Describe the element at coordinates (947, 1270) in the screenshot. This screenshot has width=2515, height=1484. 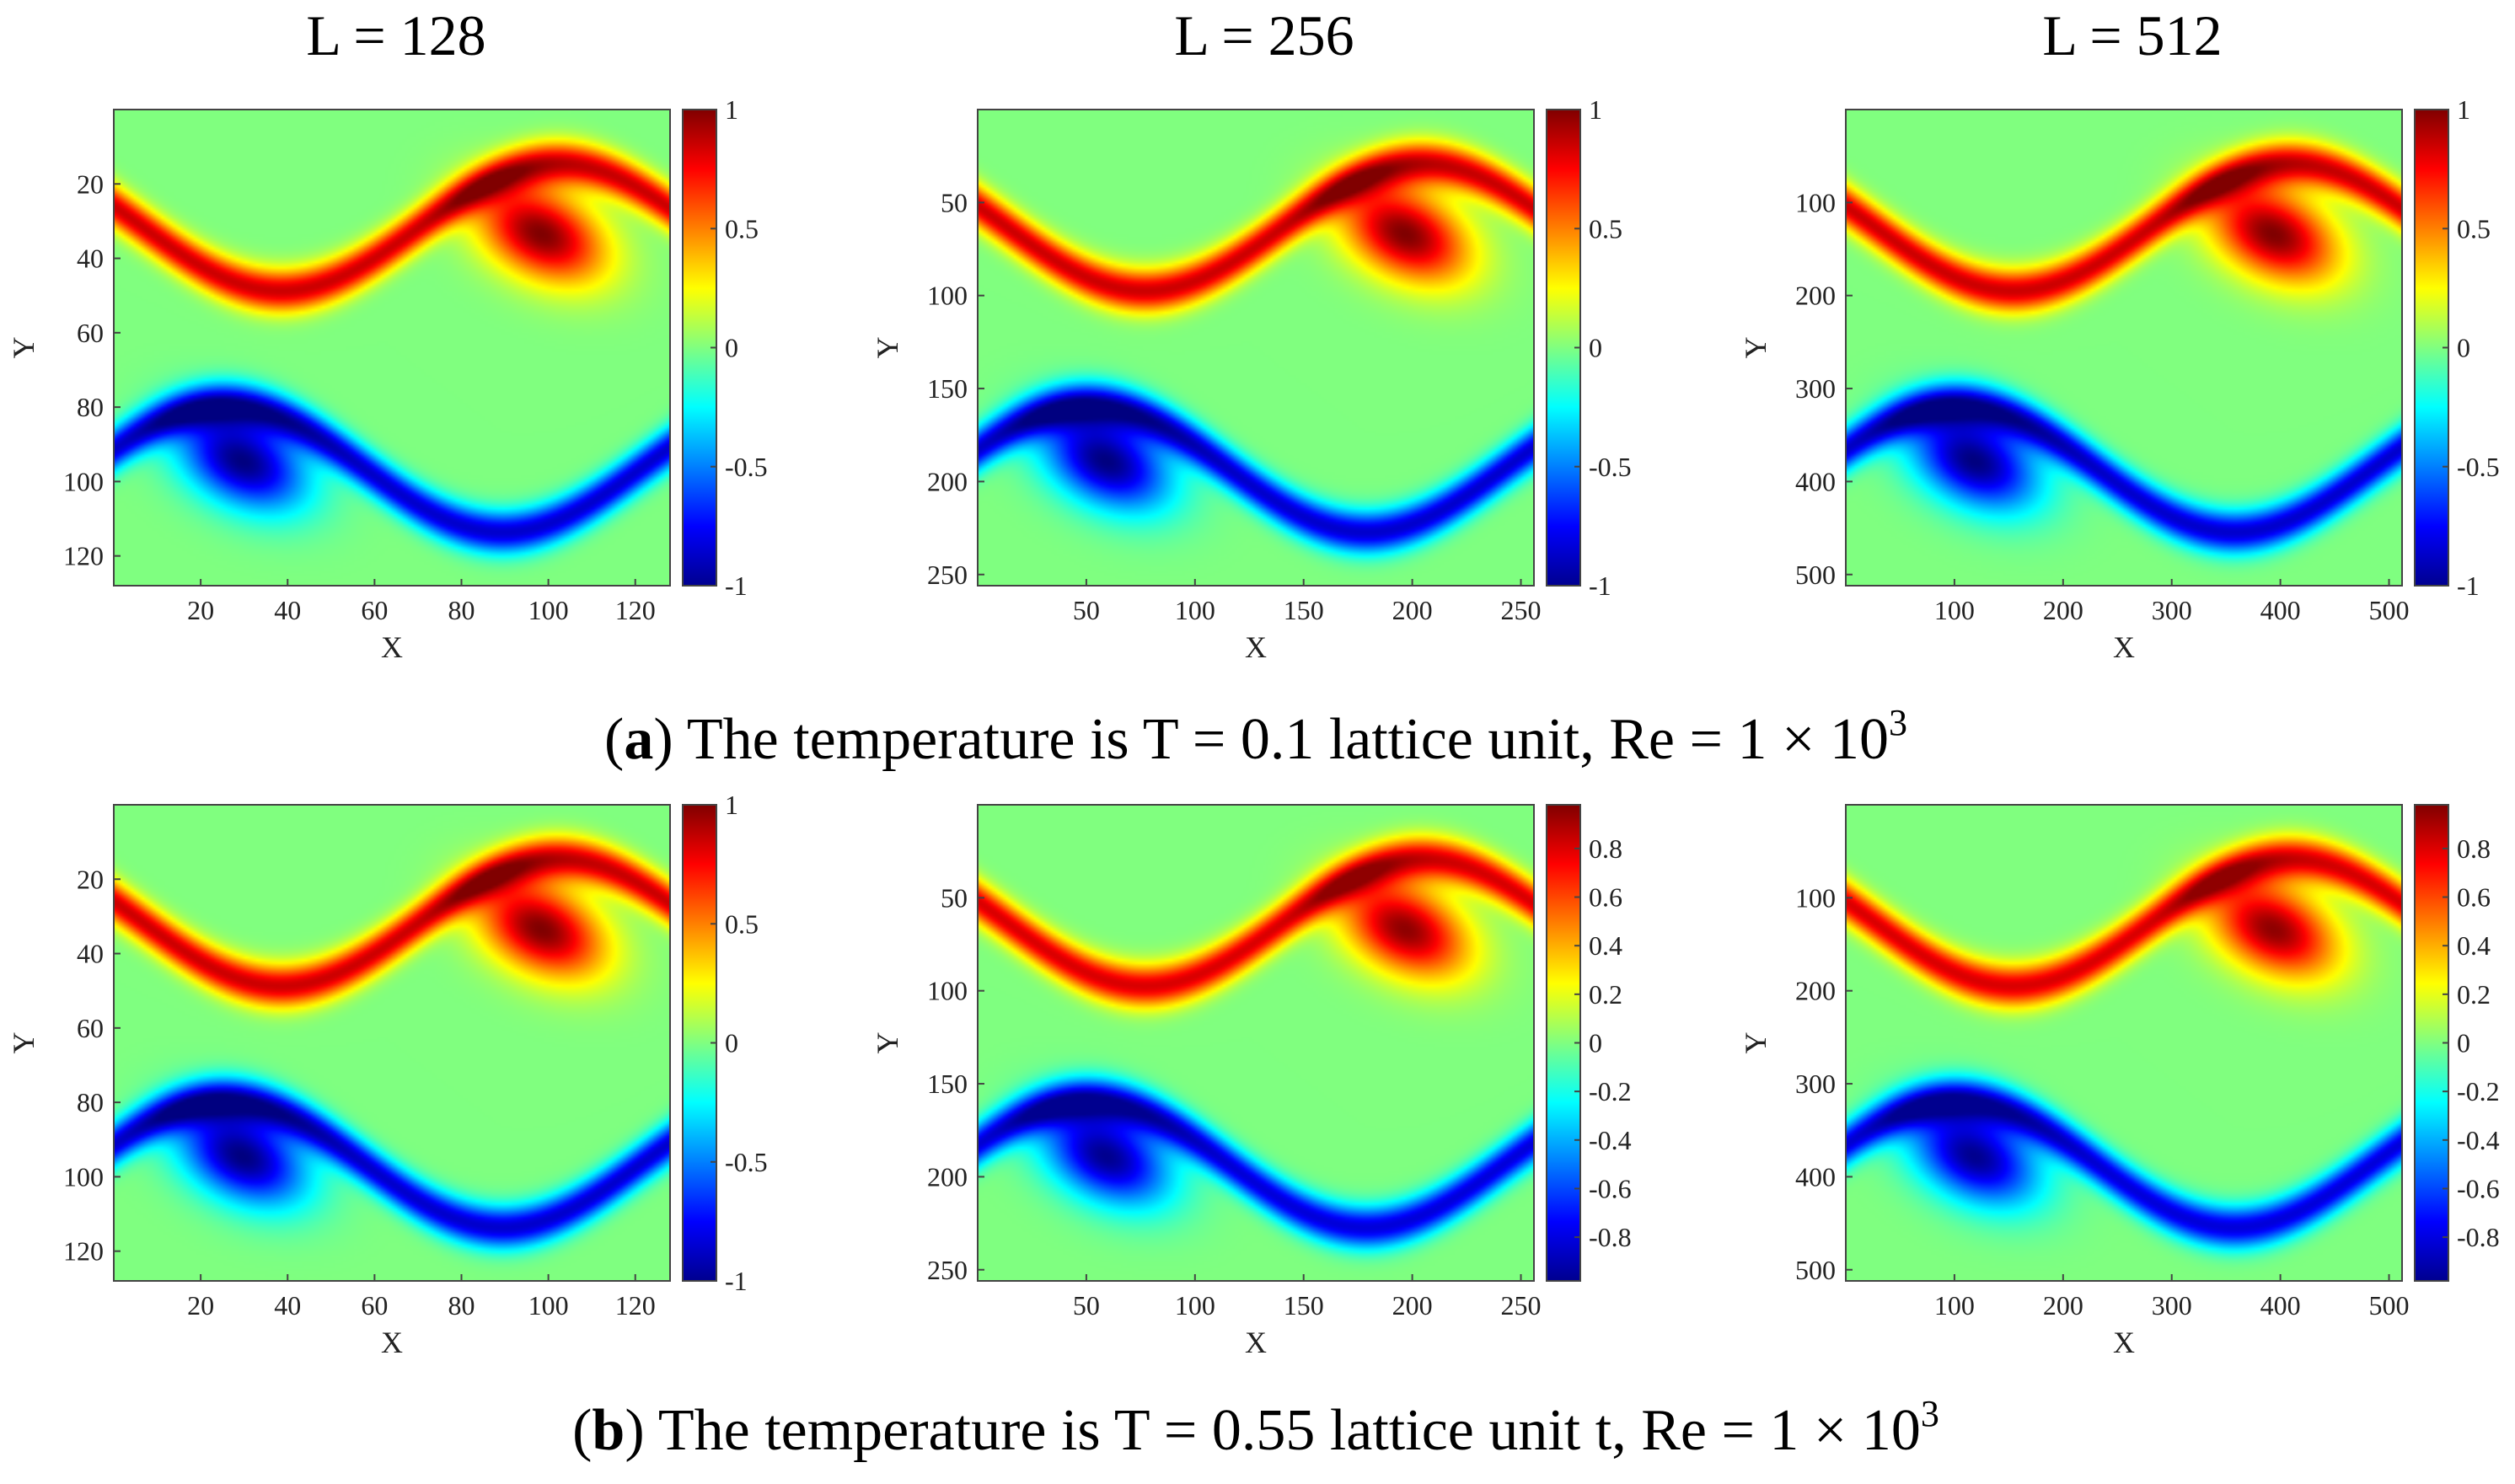
I see `y-tick-label: 250` at that location.